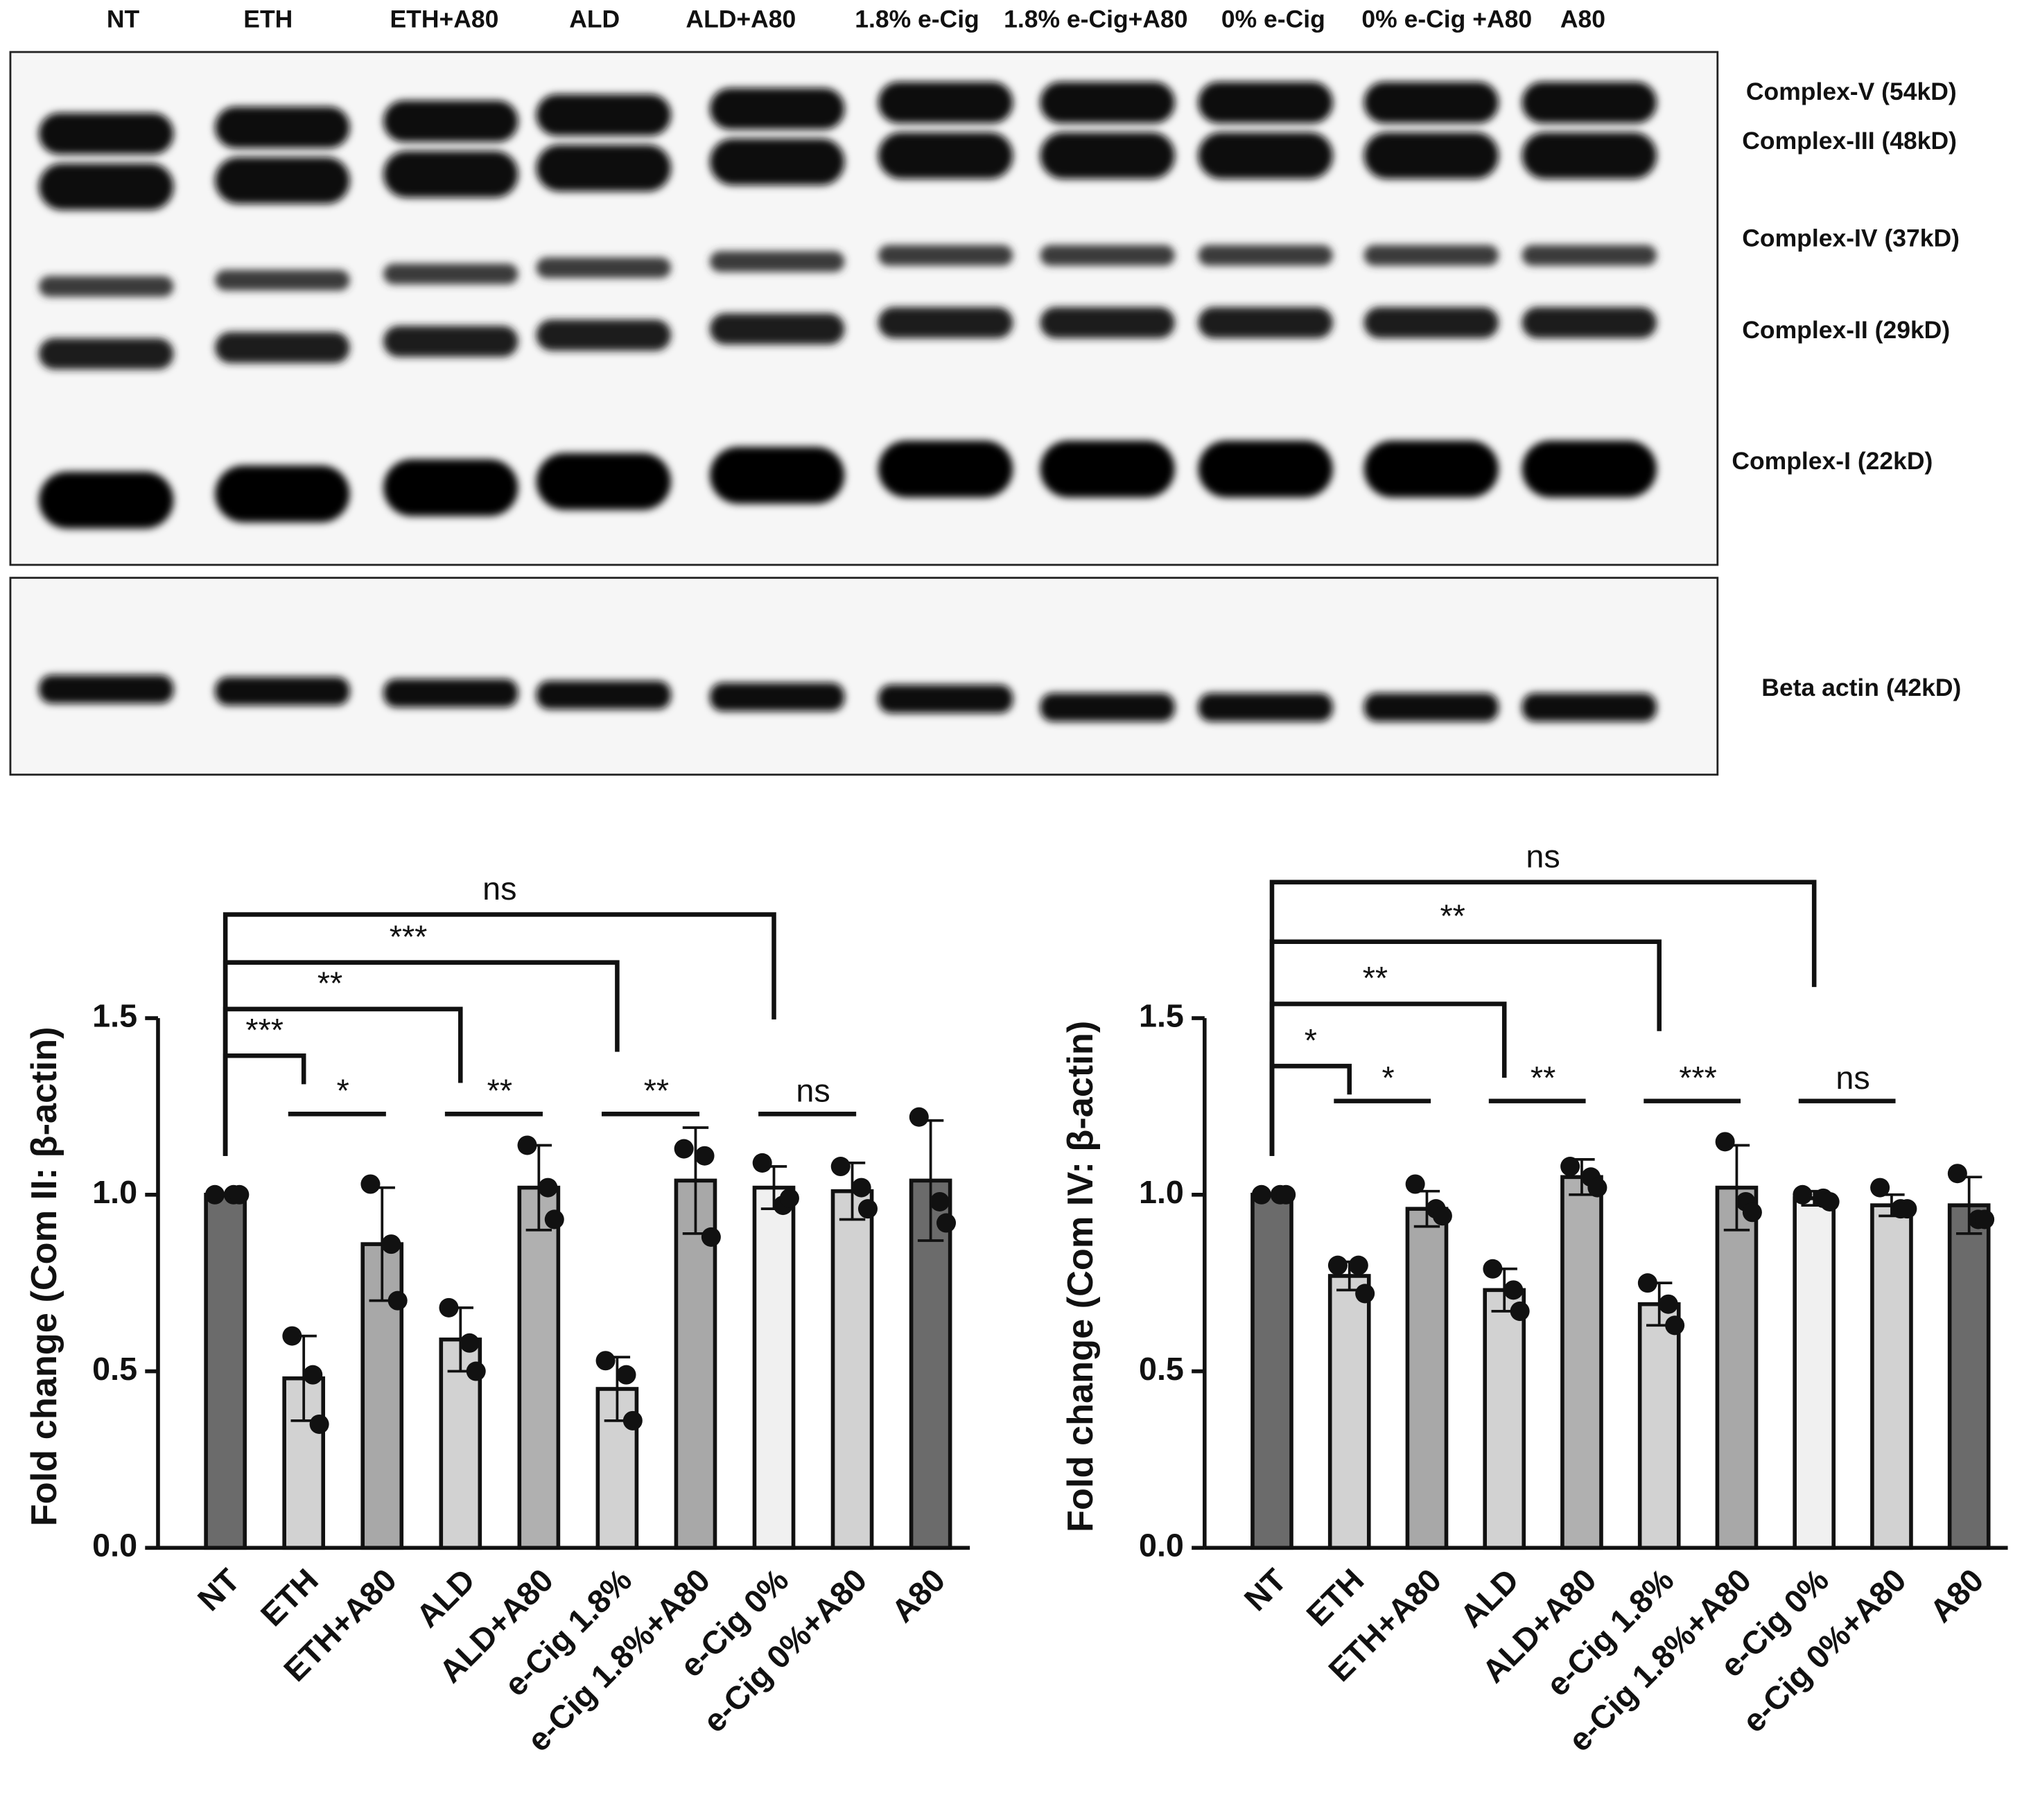  What do you see at coordinates (444, 19) in the screenshot?
I see `lane-label: ETH+A80` at bounding box center [444, 19].